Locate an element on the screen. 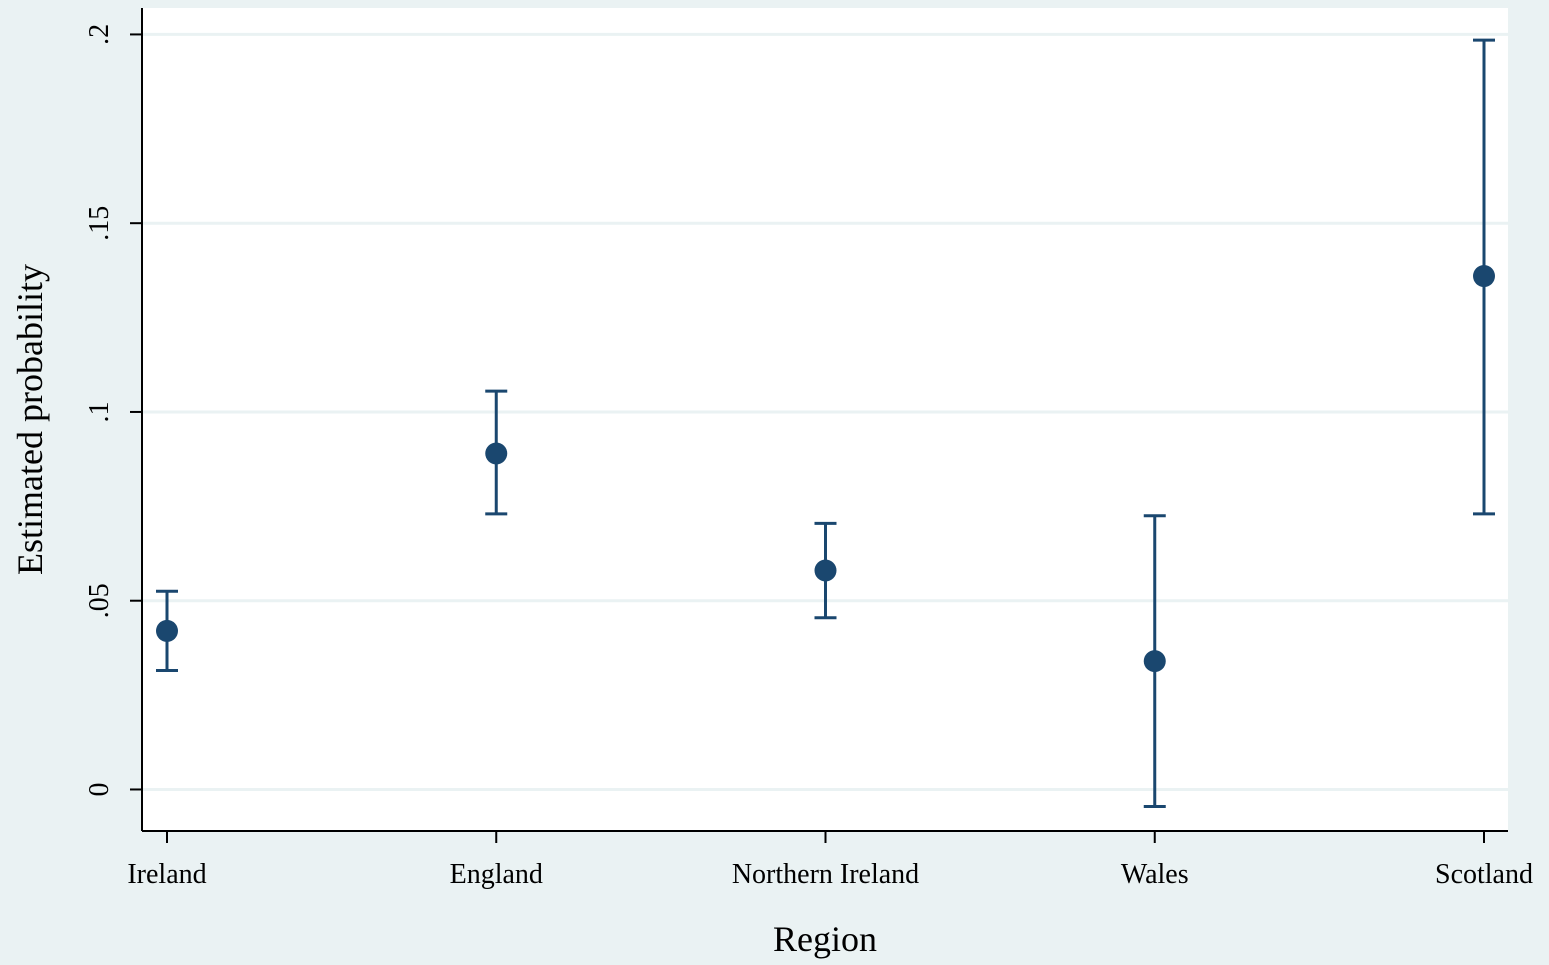 The width and height of the screenshot is (1549, 965). point-estimate-wales is located at coordinates (1154, 661).